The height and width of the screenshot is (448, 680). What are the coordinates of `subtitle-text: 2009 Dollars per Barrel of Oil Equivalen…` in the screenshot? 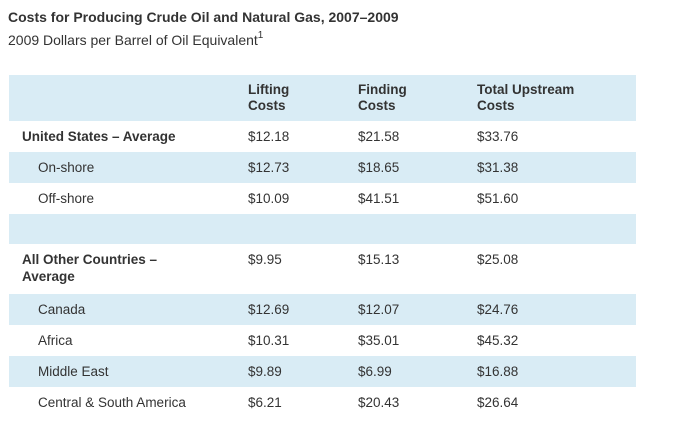 It's located at (133, 40).